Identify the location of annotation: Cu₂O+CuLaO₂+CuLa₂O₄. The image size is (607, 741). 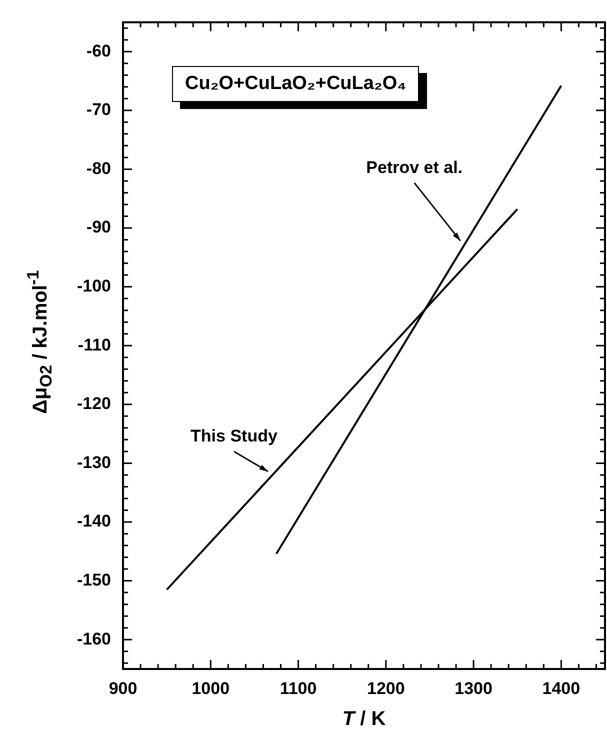
(296, 84).